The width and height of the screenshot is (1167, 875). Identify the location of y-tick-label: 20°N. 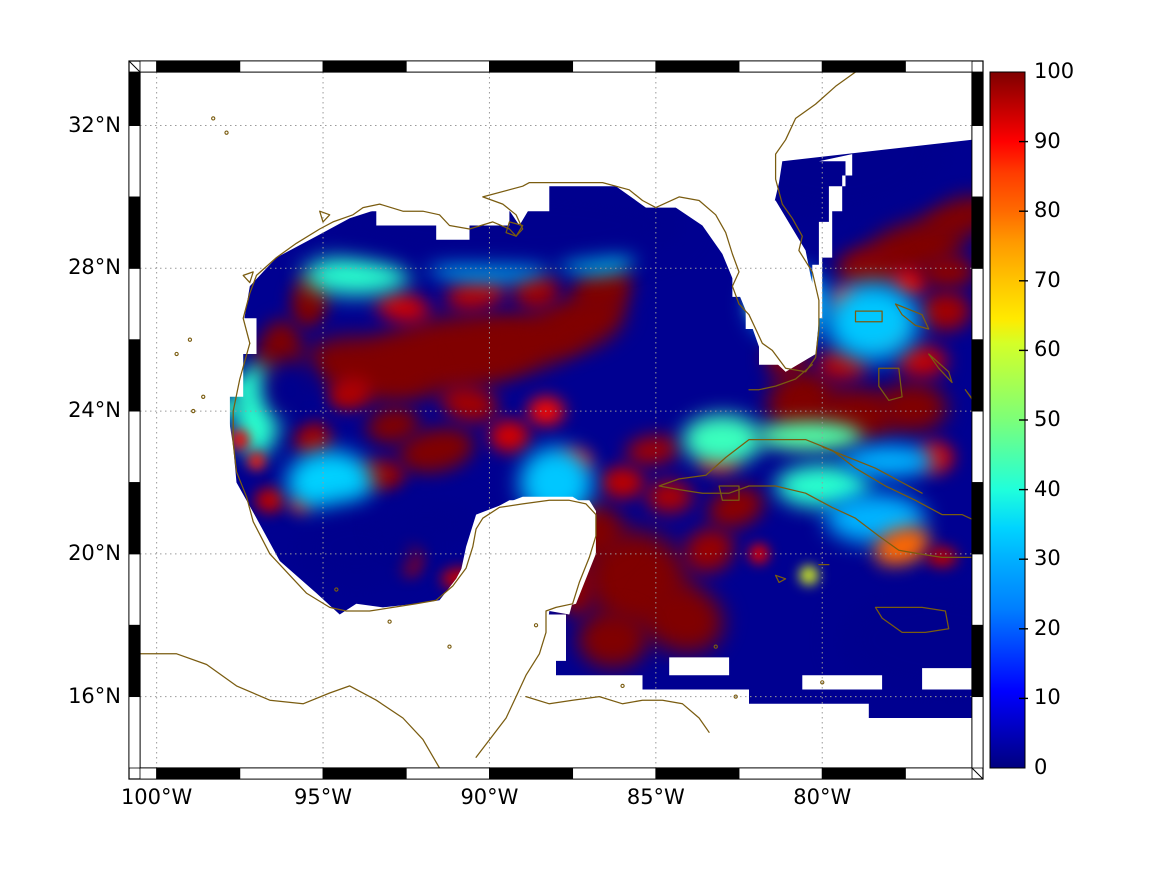
(94, 552).